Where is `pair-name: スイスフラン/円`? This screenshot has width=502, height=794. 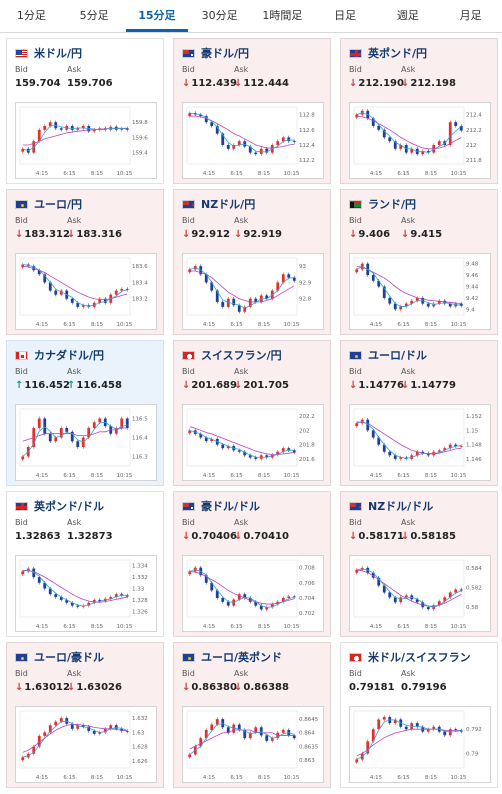
pair-name: スイスフラン/円 is located at coordinates (241, 355).